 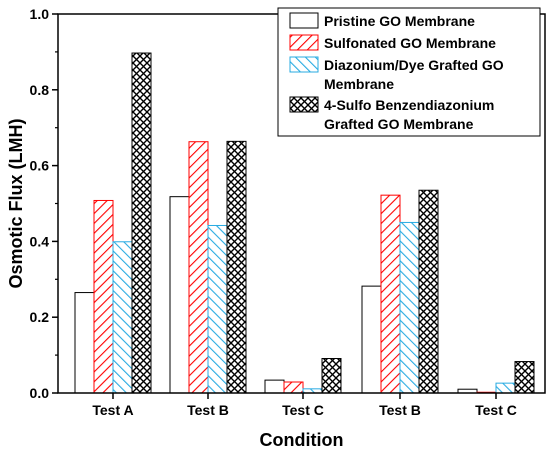 I want to click on y-tick-label: 0.2, so click(x=40, y=317).